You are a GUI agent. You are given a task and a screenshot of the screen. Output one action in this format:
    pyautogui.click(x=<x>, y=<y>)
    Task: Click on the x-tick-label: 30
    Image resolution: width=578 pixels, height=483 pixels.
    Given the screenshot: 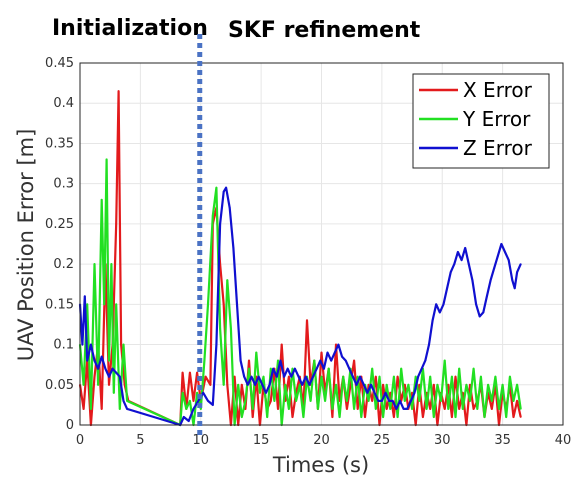 What is the action you would take?
    pyautogui.click(x=442, y=440)
    